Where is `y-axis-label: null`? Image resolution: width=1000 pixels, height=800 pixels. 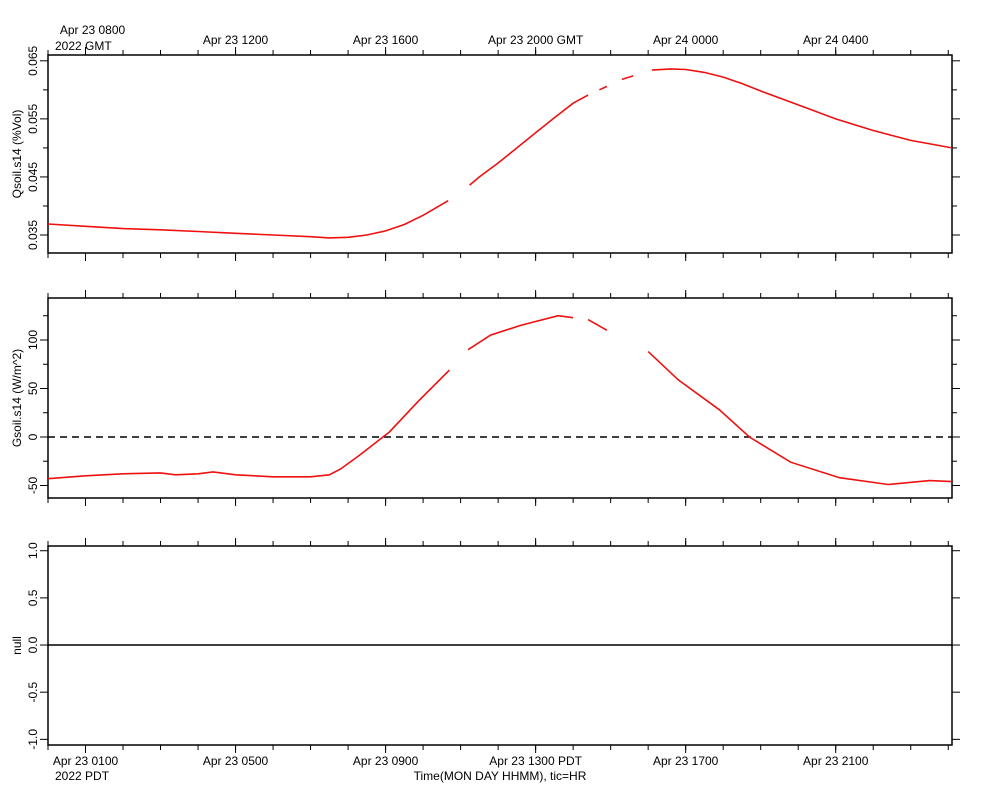
y-axis-label: null is located at coordinates (17, 645).